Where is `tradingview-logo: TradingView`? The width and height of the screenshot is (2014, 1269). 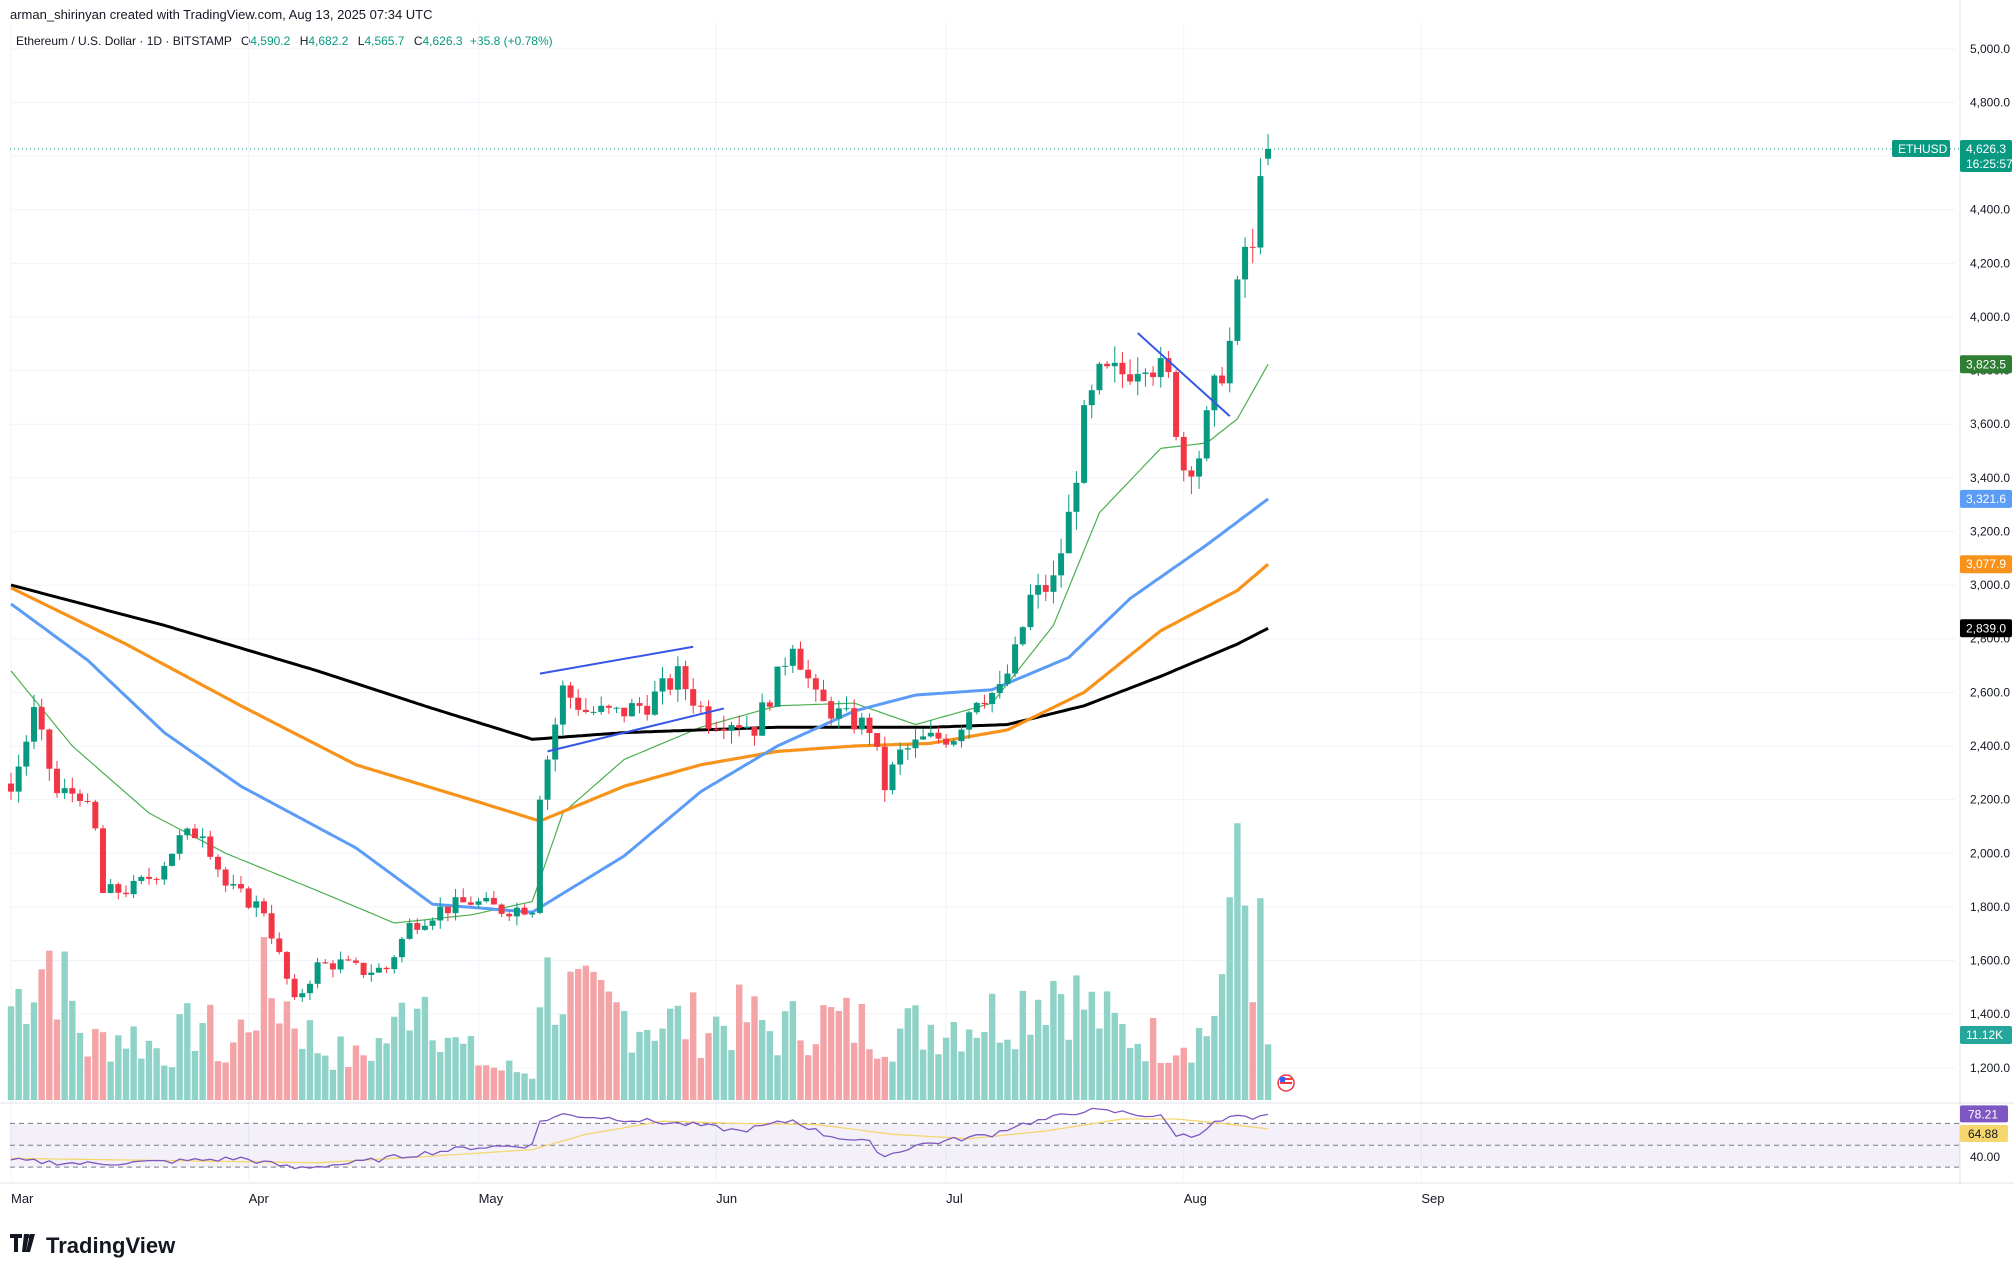 tradingview-logo: TradingView is located at coordinates (92, 1246).